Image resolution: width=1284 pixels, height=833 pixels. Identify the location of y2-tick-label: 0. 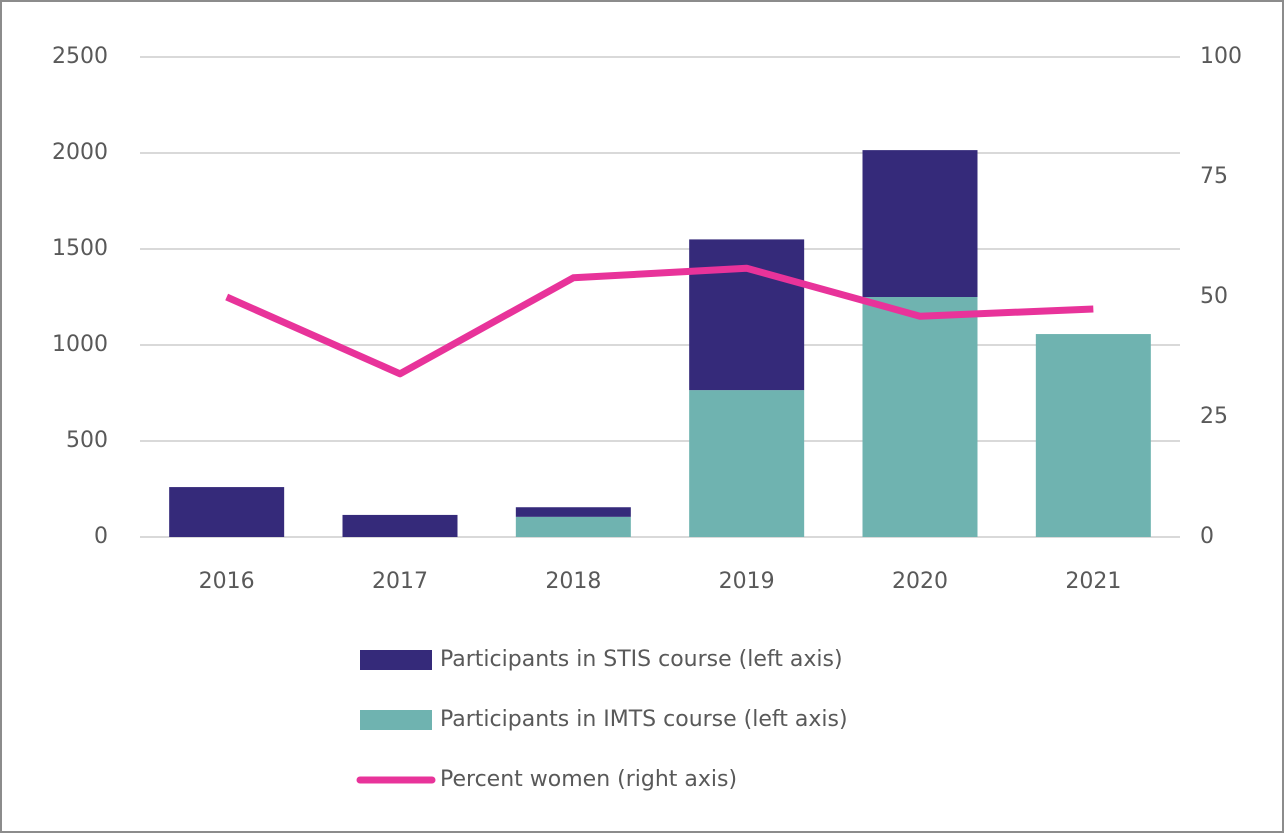
(1207, 536).